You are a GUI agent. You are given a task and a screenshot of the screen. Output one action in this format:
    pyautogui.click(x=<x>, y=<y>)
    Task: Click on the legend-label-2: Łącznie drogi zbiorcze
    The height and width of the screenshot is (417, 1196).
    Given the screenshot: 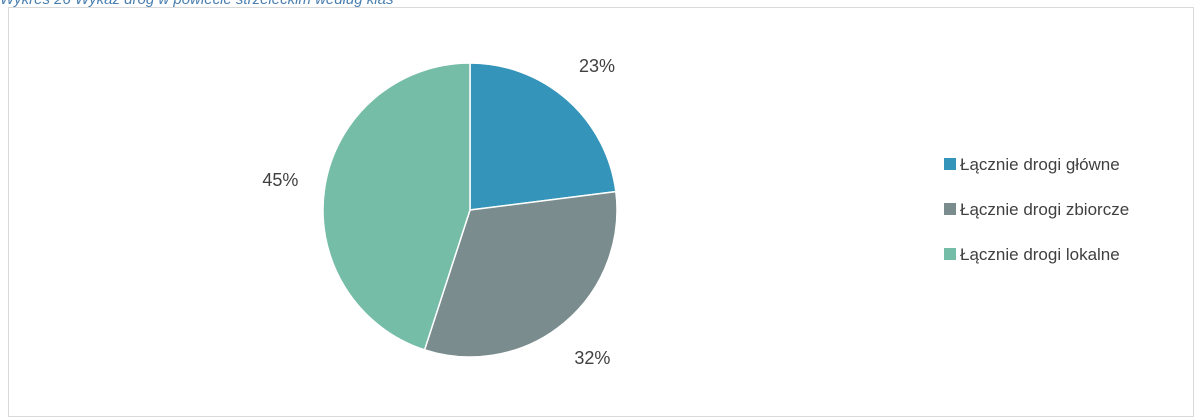 What is the action you would take?
    pyautogui.click(x=1044, y=209)
    